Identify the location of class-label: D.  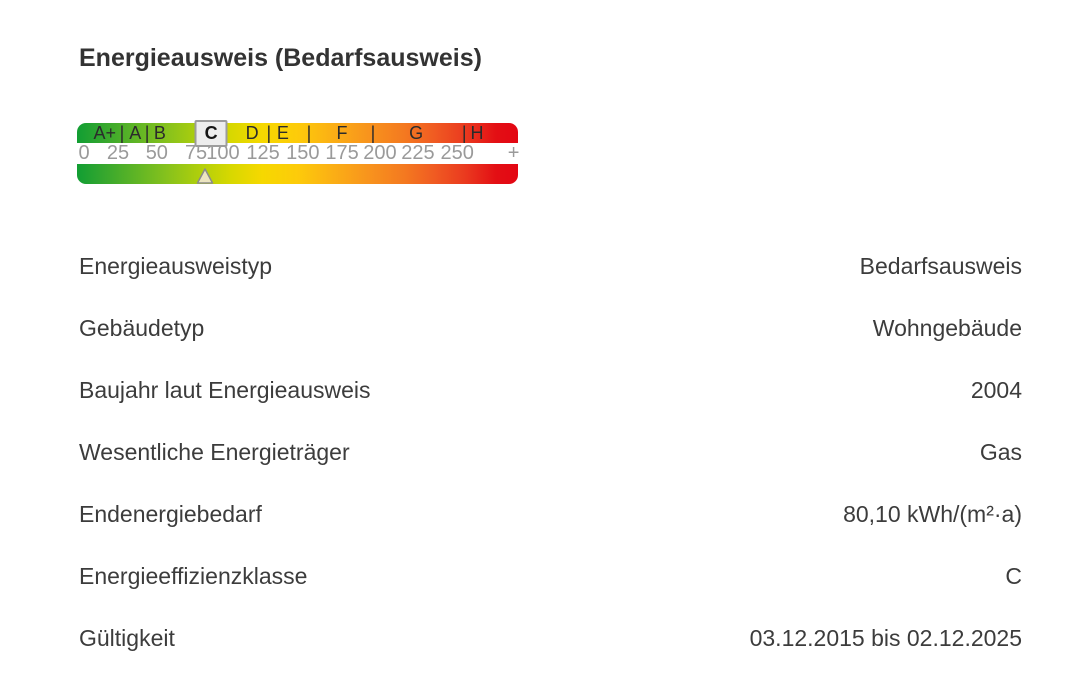
(252, 133).